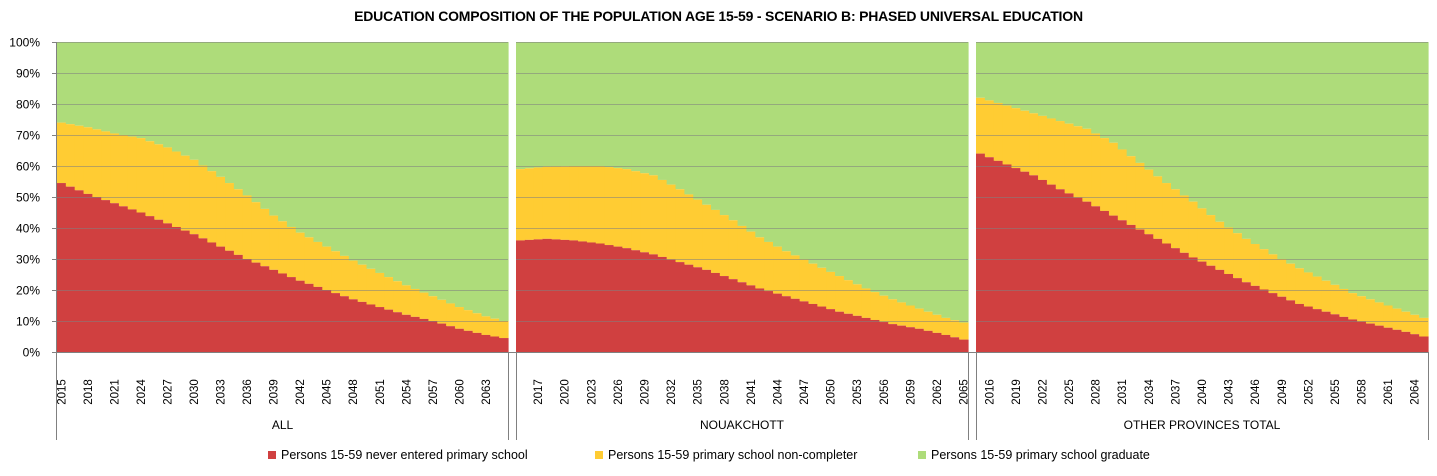  What do you see at coordinates (672, 392) in the screenshot?
I see `x-tick-label: 2032` at bounding box center [672, 392].